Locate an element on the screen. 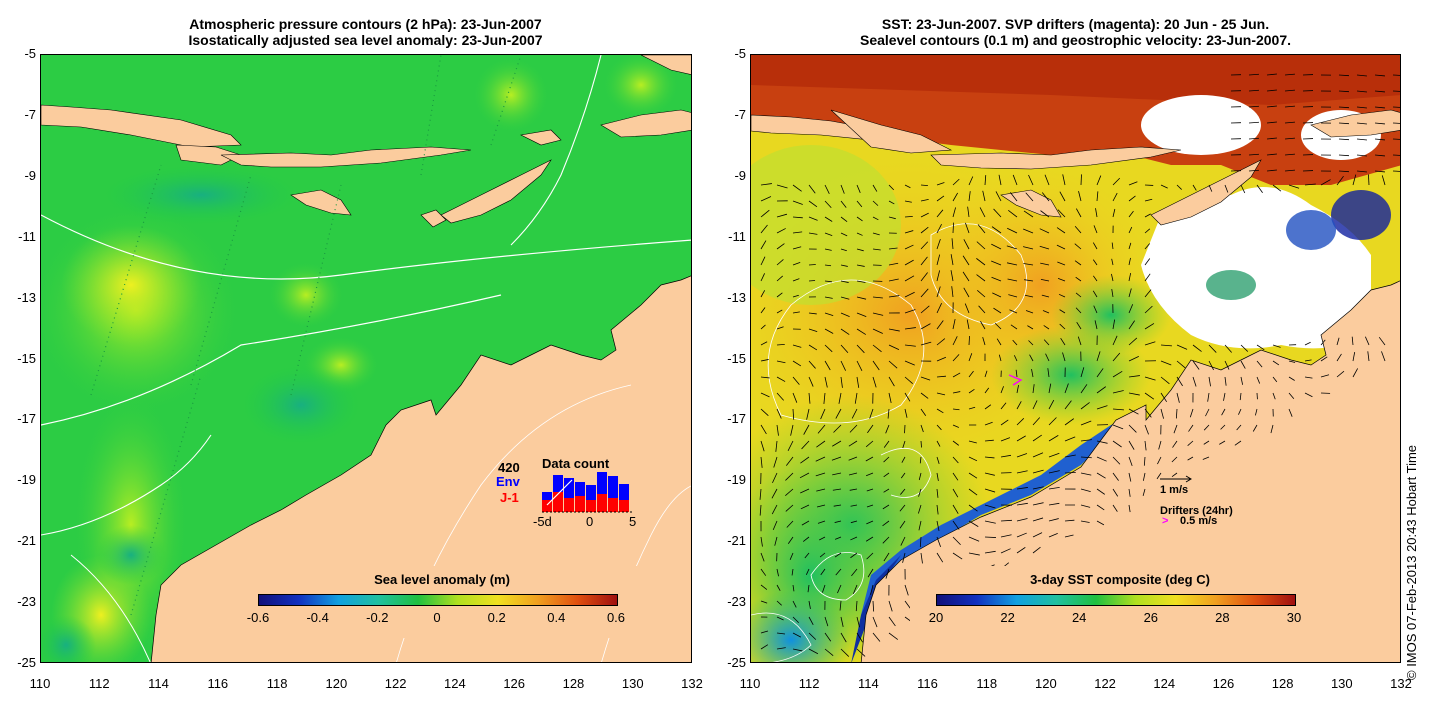 The height and width of the screenshot is (710, 1440). x-tick-7: 124 is located at coordinates (1164, 683).